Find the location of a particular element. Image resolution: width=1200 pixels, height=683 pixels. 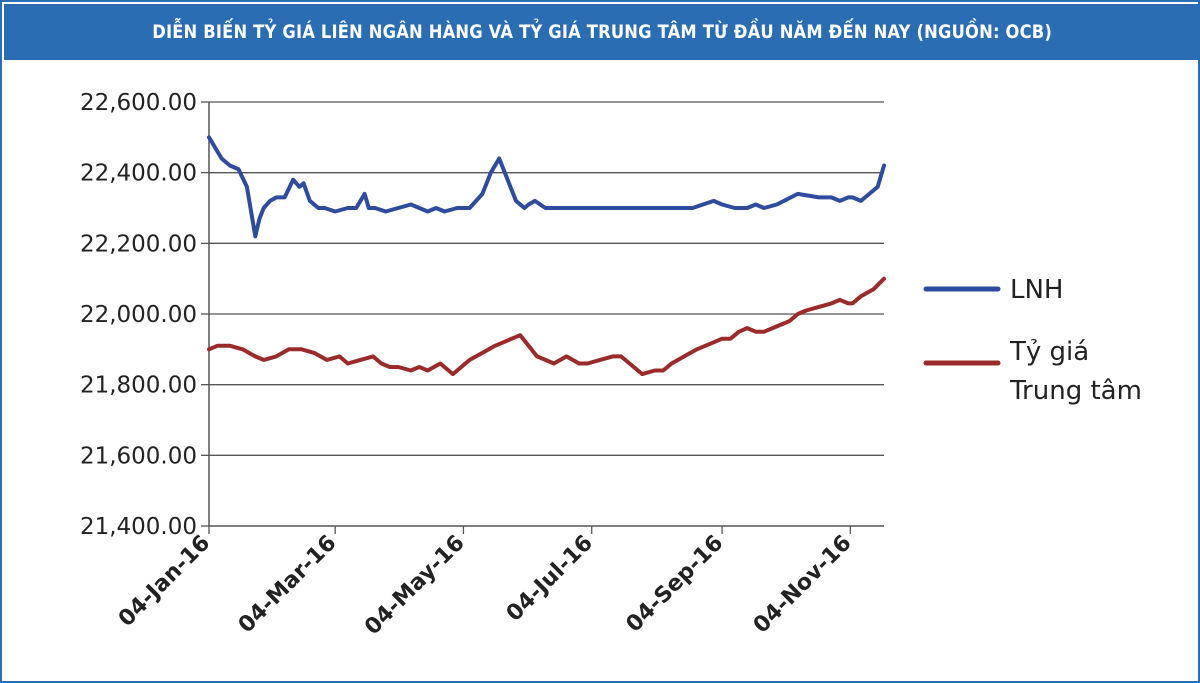

x-tick-label: 04-Jul-16 is located at coordinates (550, 579).